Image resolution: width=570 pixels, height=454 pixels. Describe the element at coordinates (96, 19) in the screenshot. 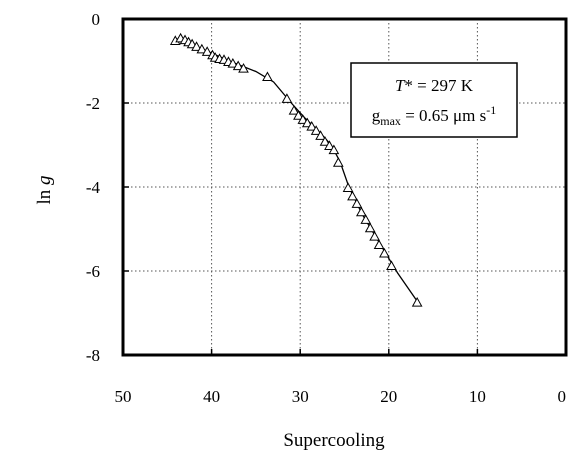

I see `y-tick-label: 0` at that location.